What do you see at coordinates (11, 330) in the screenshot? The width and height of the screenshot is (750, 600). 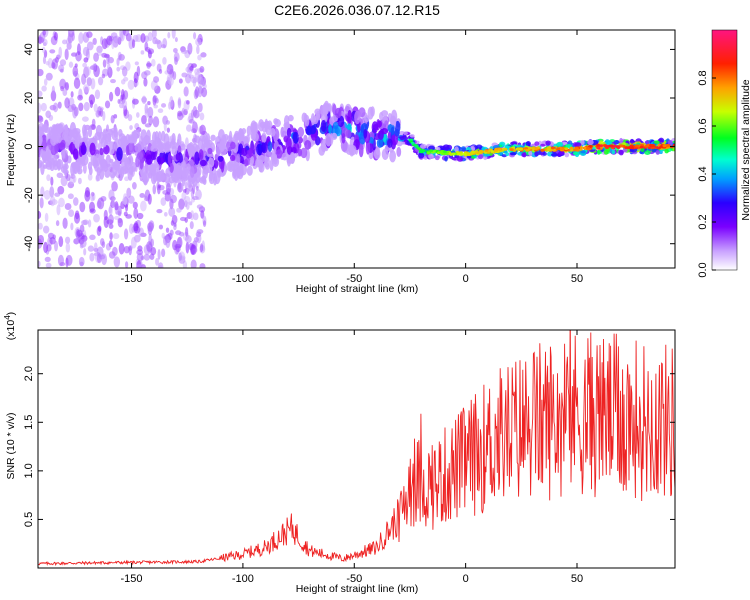 I see `snr-y-scale-base: (x10` at bounding box center [11, 330].